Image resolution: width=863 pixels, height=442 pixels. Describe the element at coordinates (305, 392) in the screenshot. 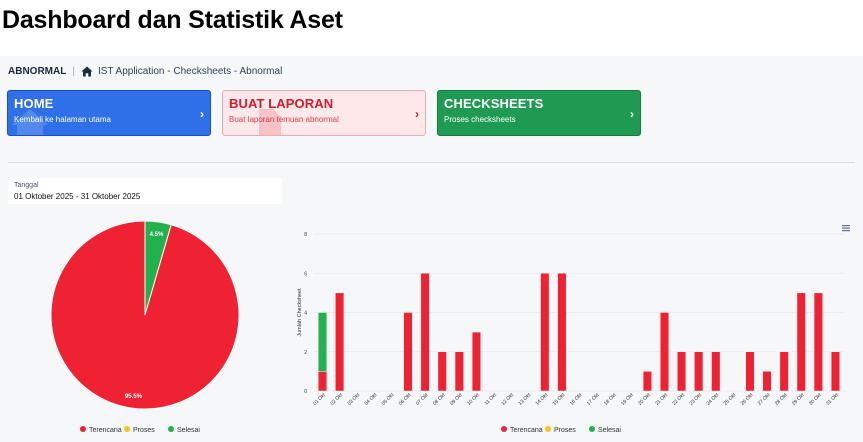

I see `y-tick-label: 0` at that location.